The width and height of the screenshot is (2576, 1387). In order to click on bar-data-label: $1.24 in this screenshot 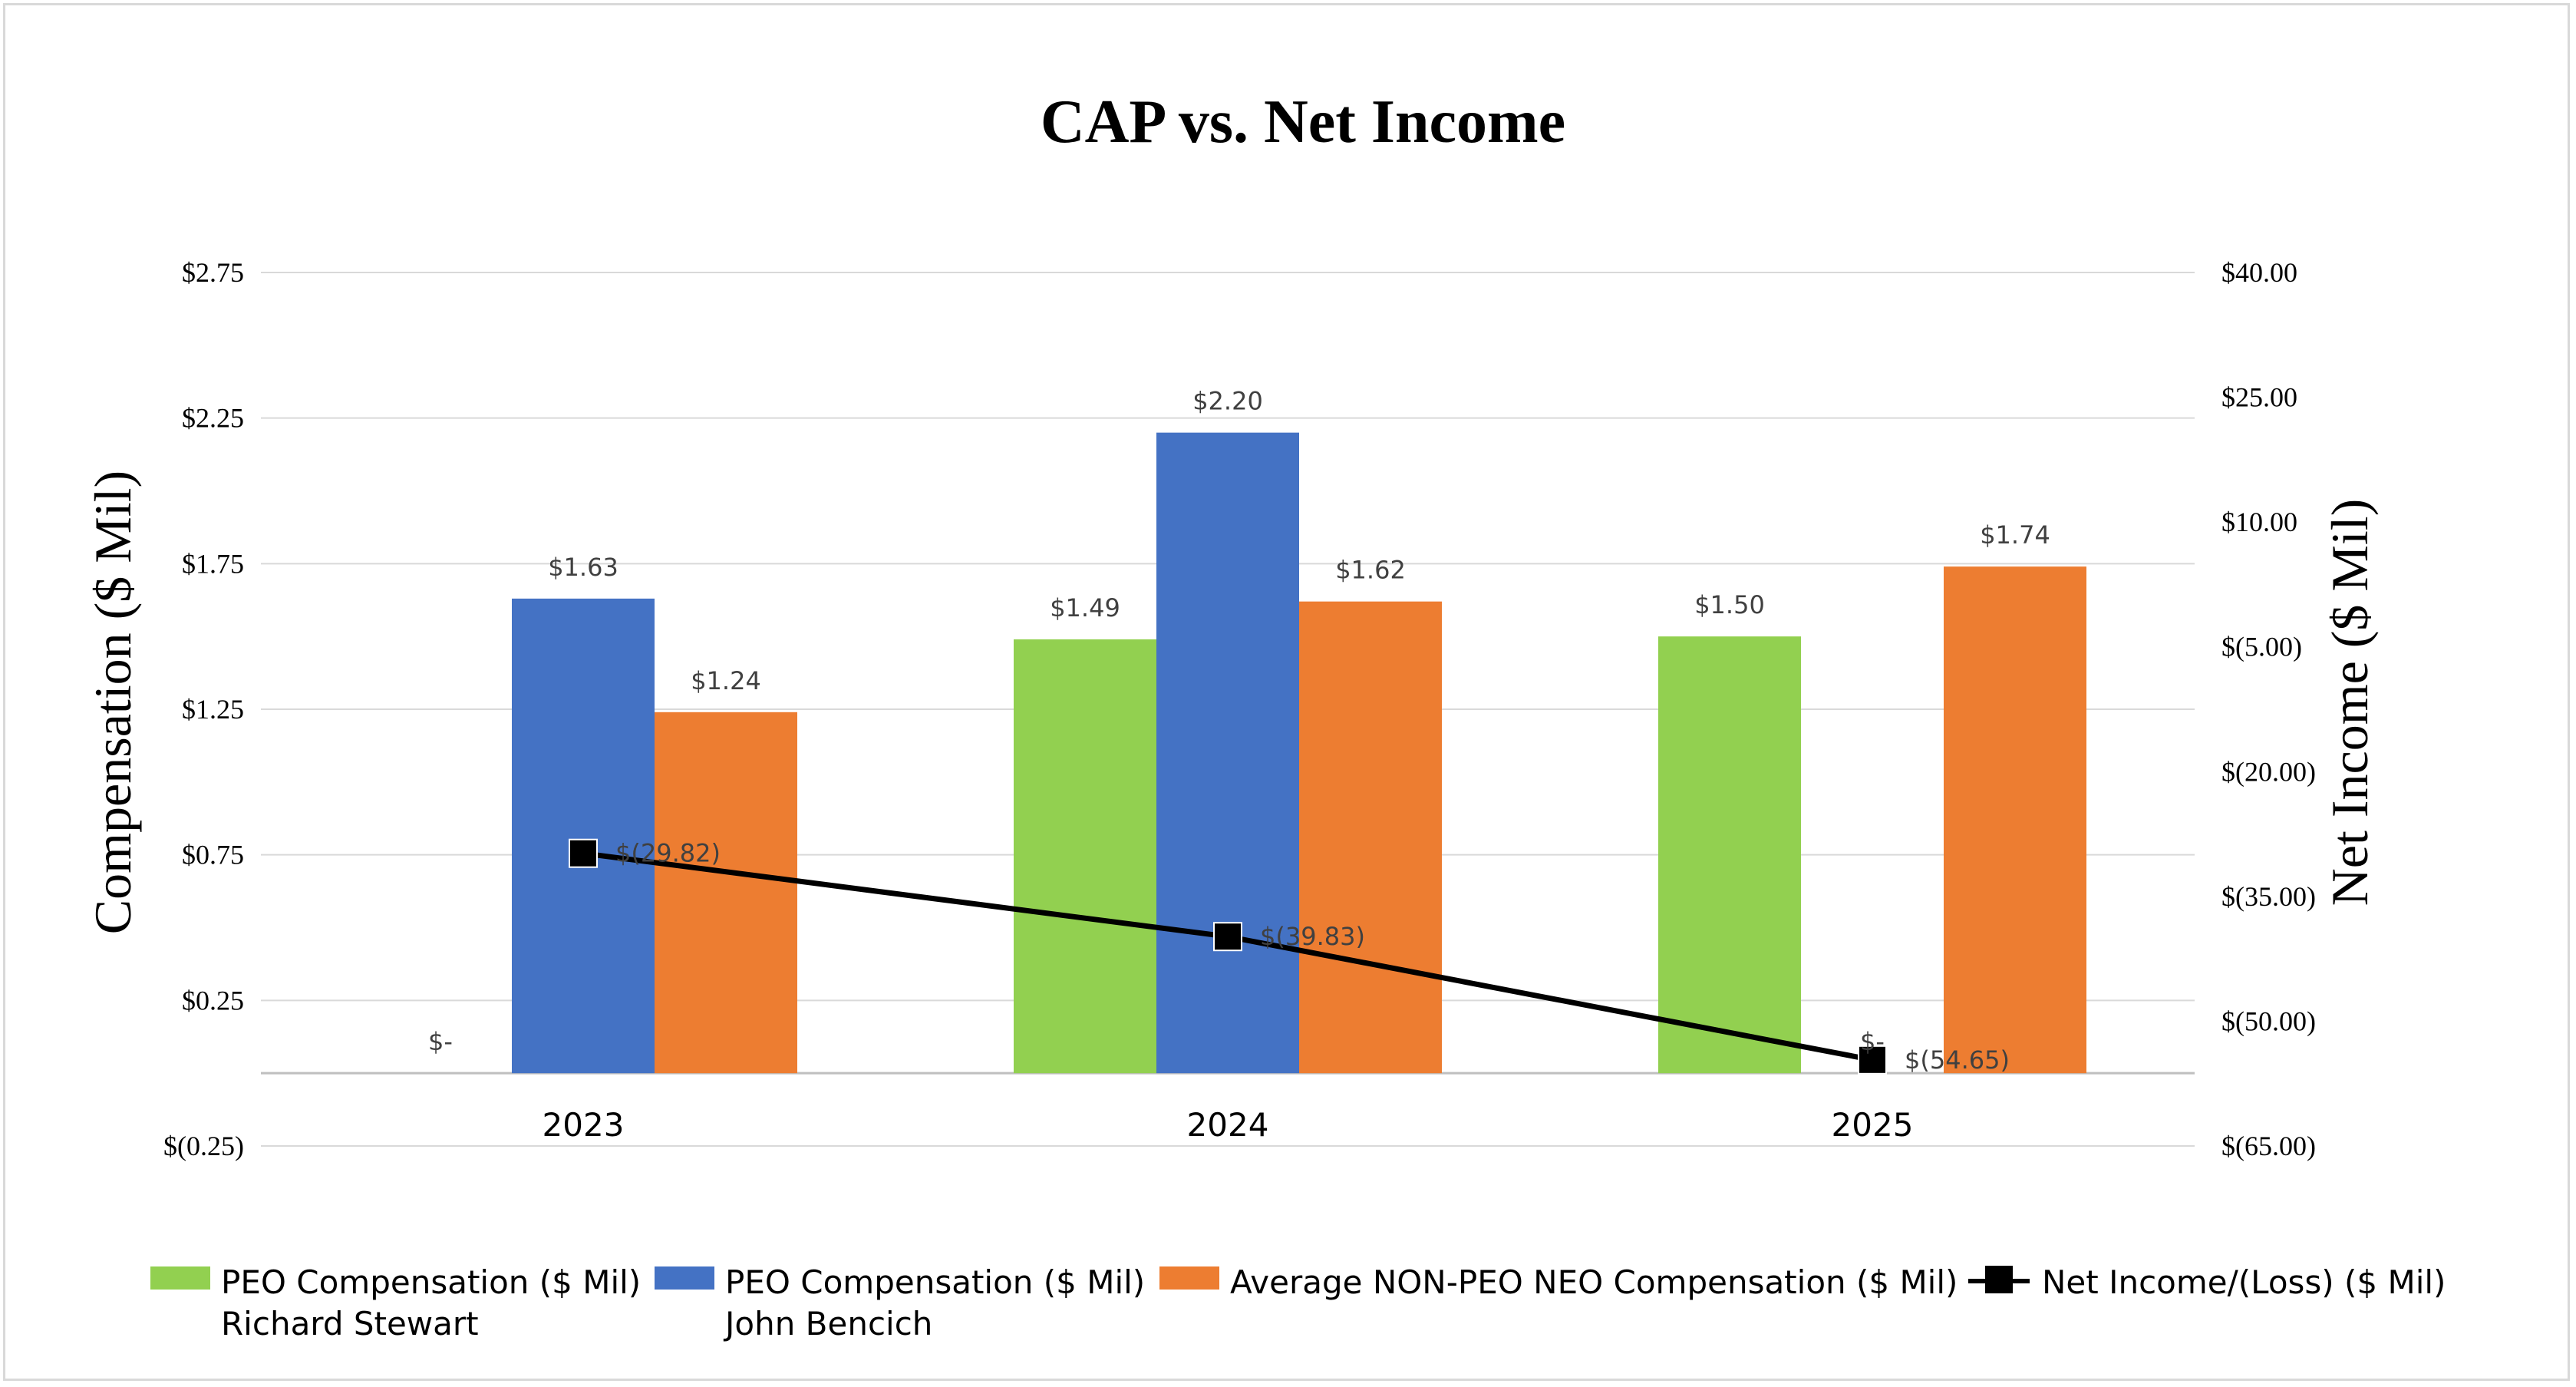, I will do `click(726, 680)`.